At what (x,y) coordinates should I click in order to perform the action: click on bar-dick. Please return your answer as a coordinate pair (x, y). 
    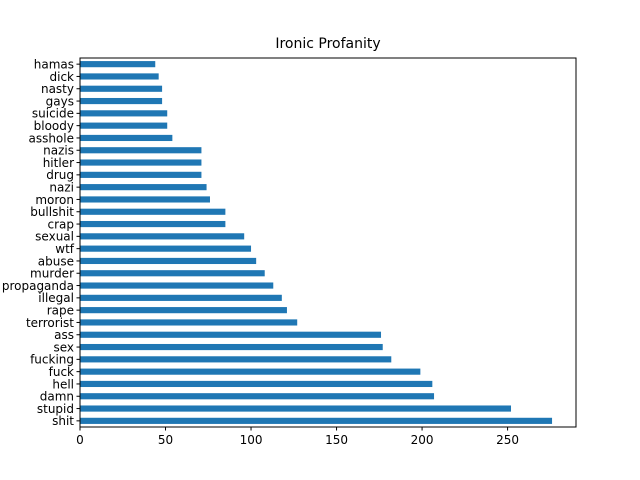
    Looking at the image, I should click on (119, 76).